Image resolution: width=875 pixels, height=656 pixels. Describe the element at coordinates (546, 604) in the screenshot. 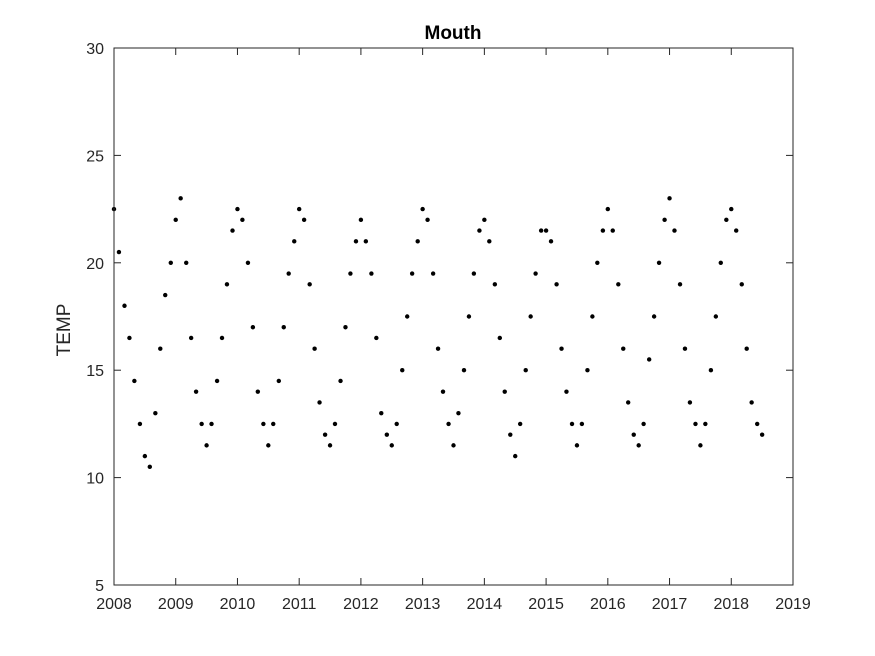

I see `x-tick-label: 2015` at that location.